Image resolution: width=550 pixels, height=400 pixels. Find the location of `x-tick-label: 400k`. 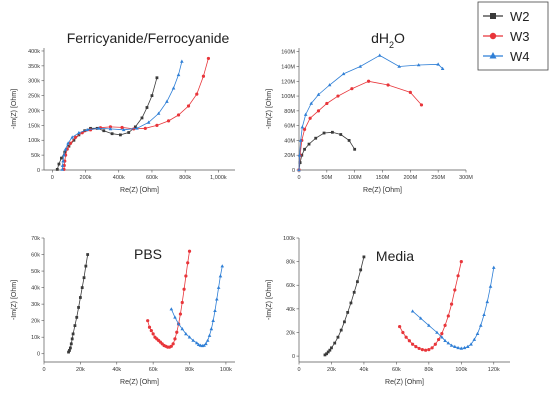

x-tick-label: 400k is located at coordinates (119, 178).